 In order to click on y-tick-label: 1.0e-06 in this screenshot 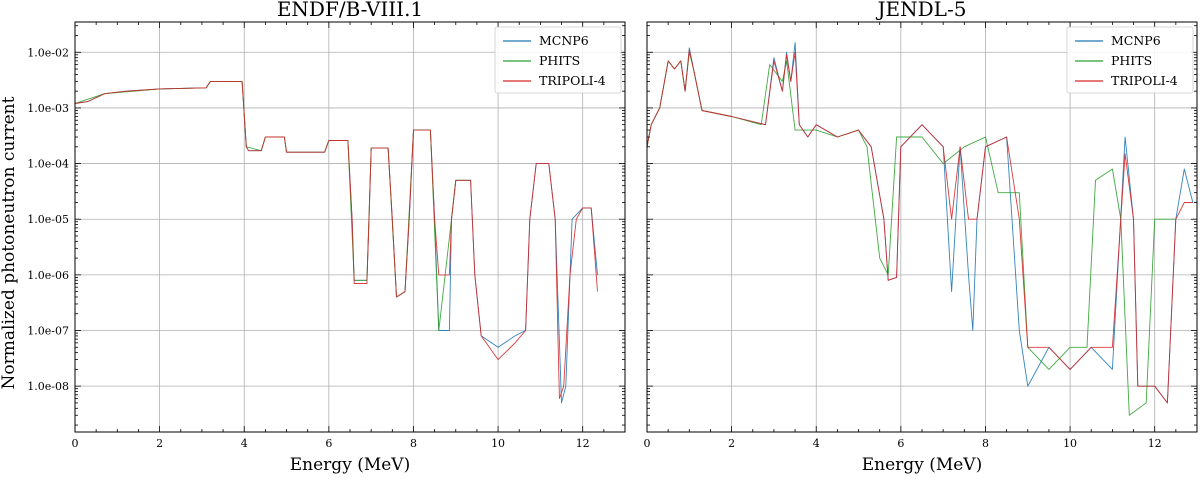, I will do `click(48, 275)`.